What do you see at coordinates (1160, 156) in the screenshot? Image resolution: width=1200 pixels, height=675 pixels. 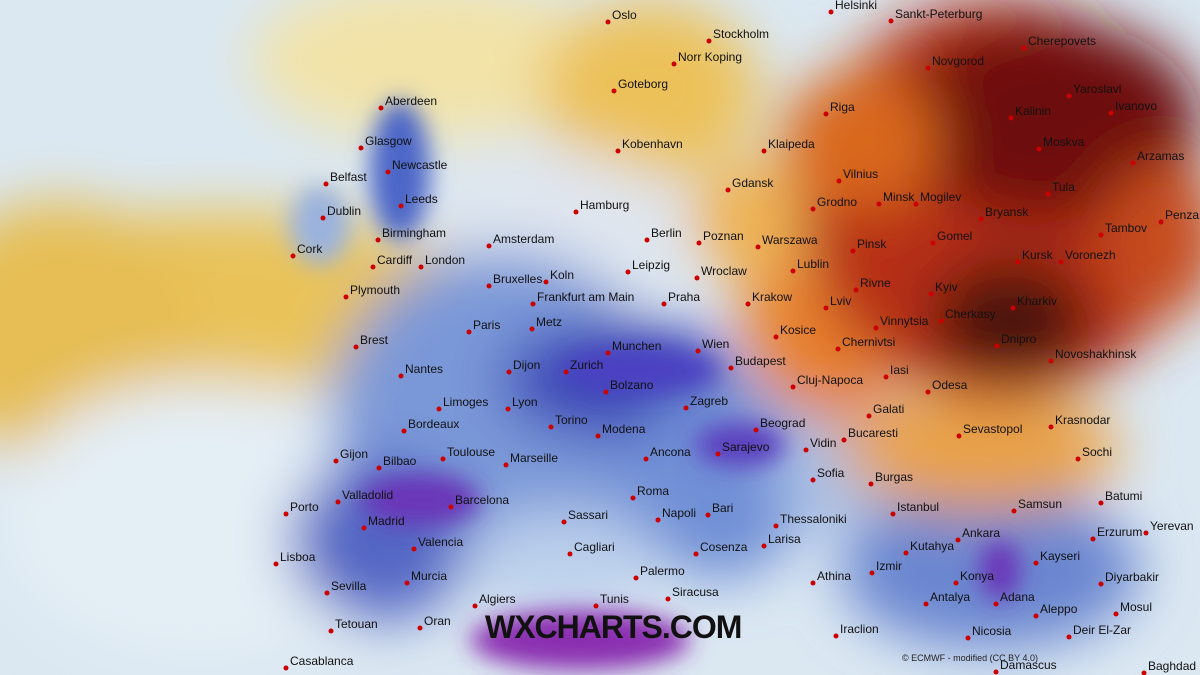 I see `city-label: Arzamas` at bounding box center [1160, 156].